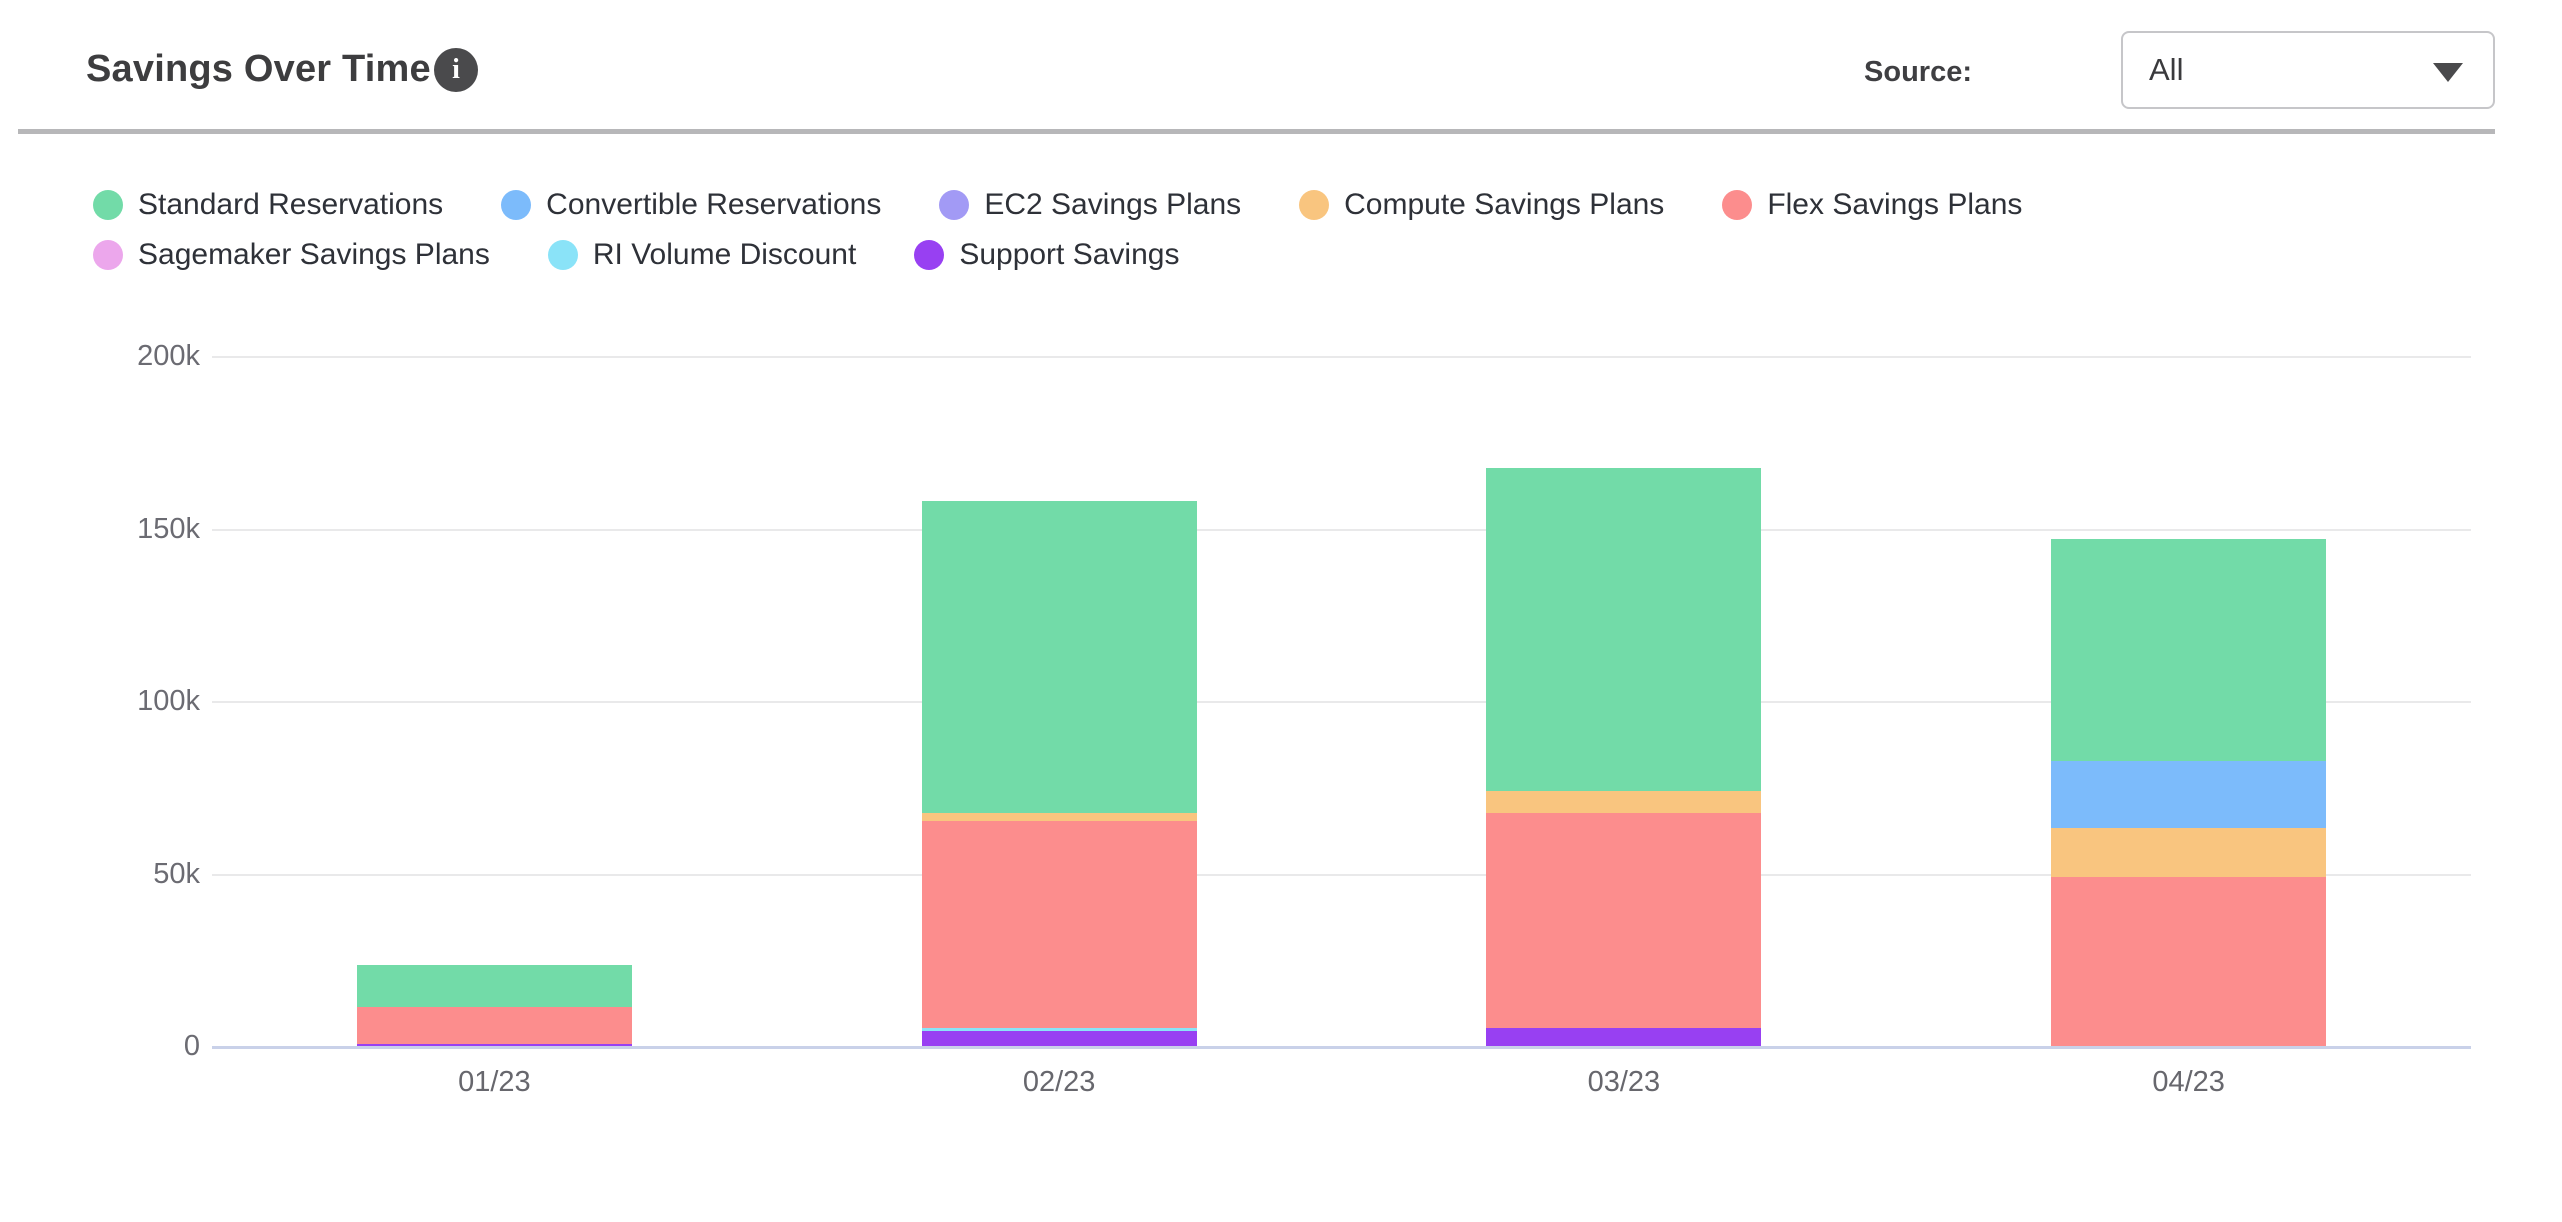  I want to click on legend-item: Convertible Reservations, so click(691, 205).